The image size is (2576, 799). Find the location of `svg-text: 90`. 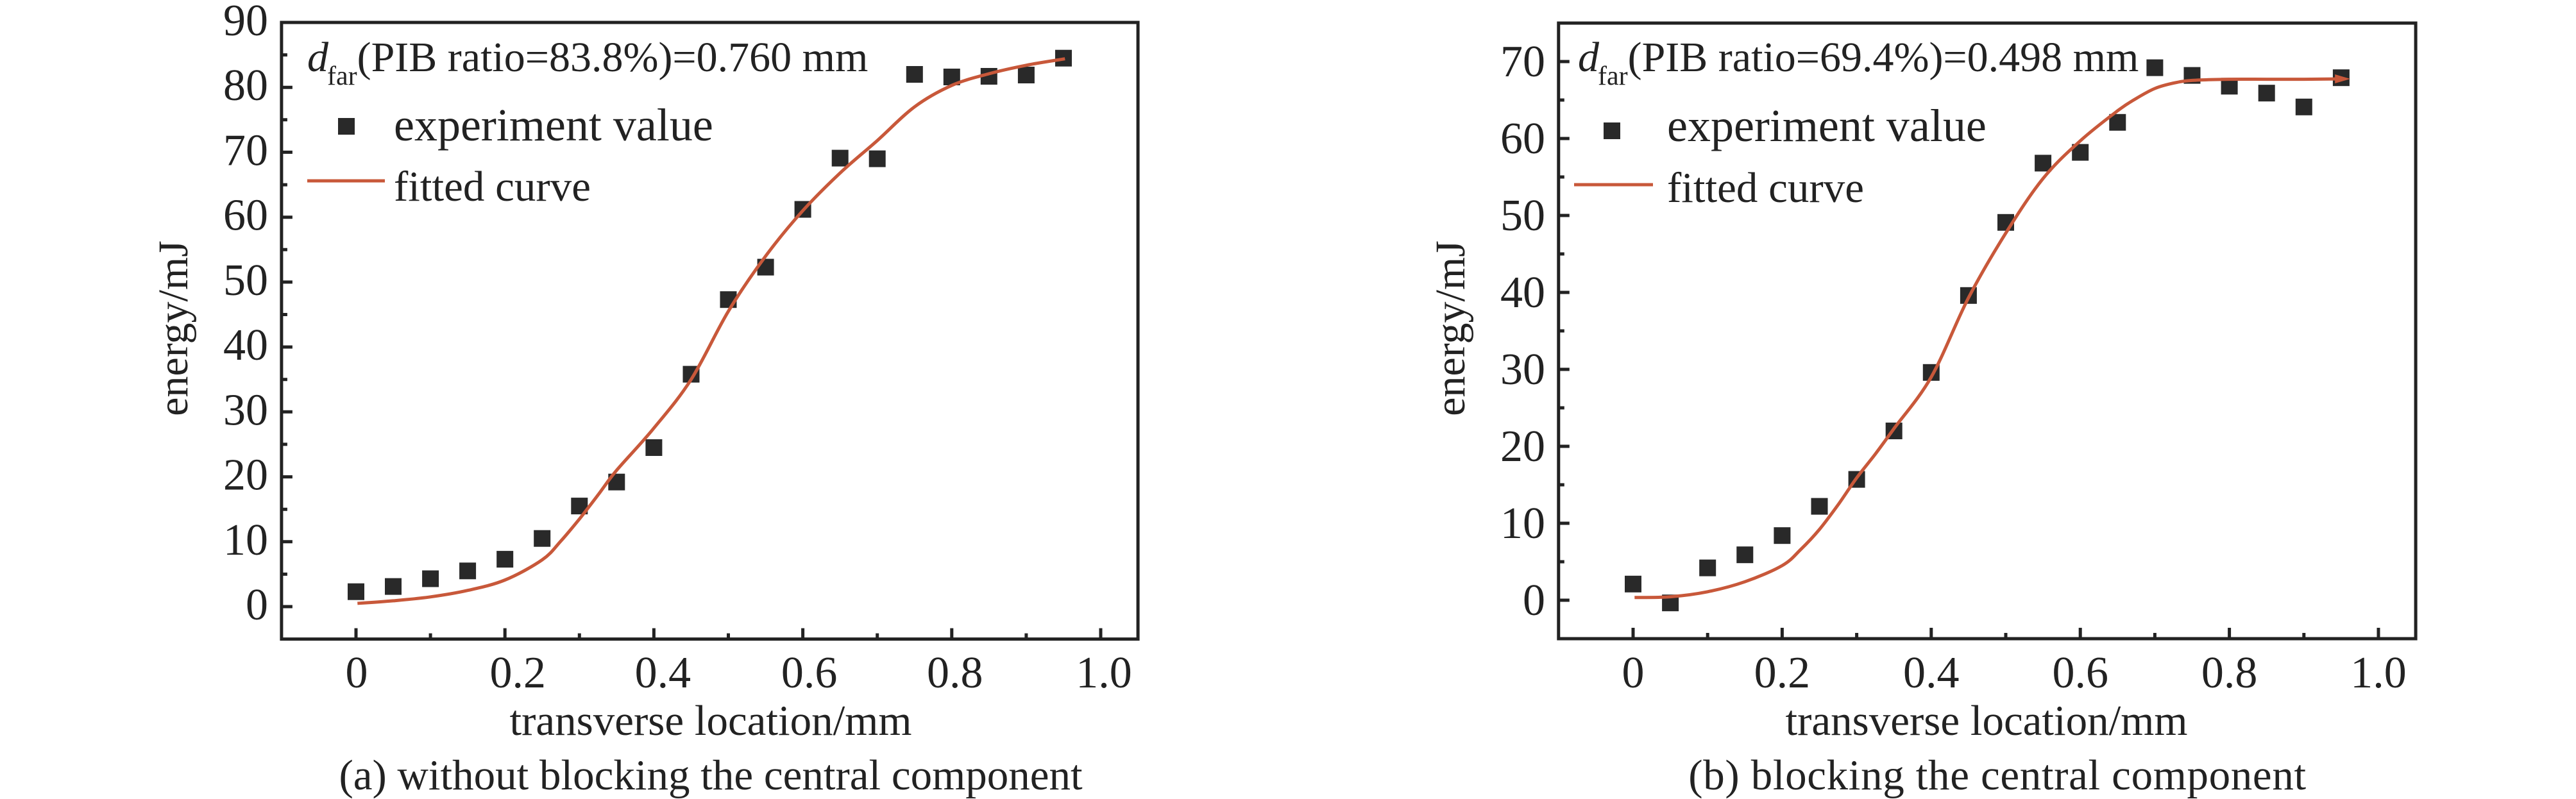

svg-text: 90 is located at coordinates (245, 23).